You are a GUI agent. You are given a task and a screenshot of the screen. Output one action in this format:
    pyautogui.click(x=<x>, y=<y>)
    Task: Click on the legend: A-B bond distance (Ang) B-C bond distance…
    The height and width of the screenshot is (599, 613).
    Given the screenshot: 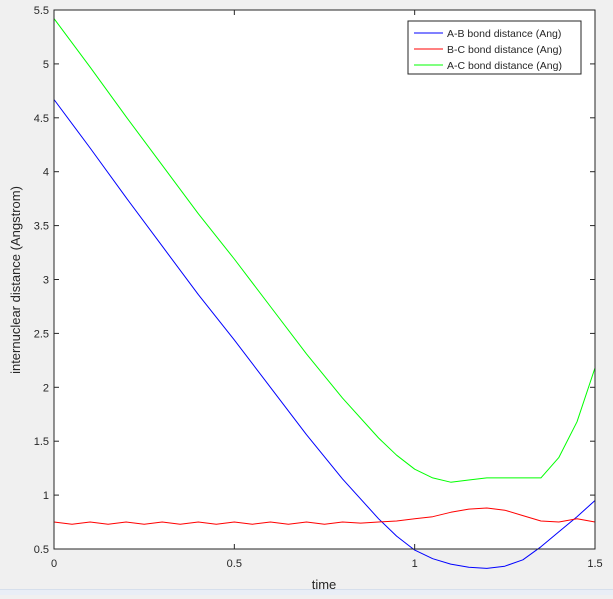 What is the action you would take?
    pyautogui.click(x=494, y=47)
    